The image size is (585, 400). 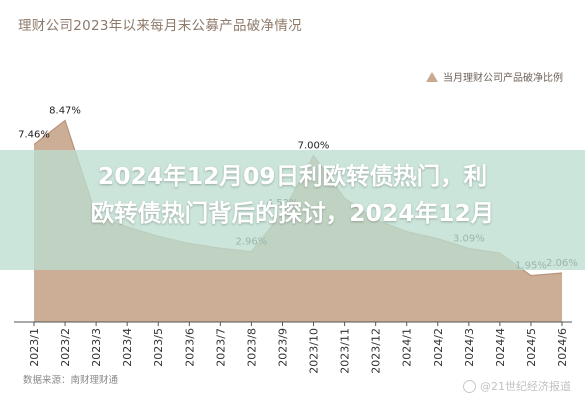 I want to click on x-tick-label: 2023/8, so click(x=251, y=347).